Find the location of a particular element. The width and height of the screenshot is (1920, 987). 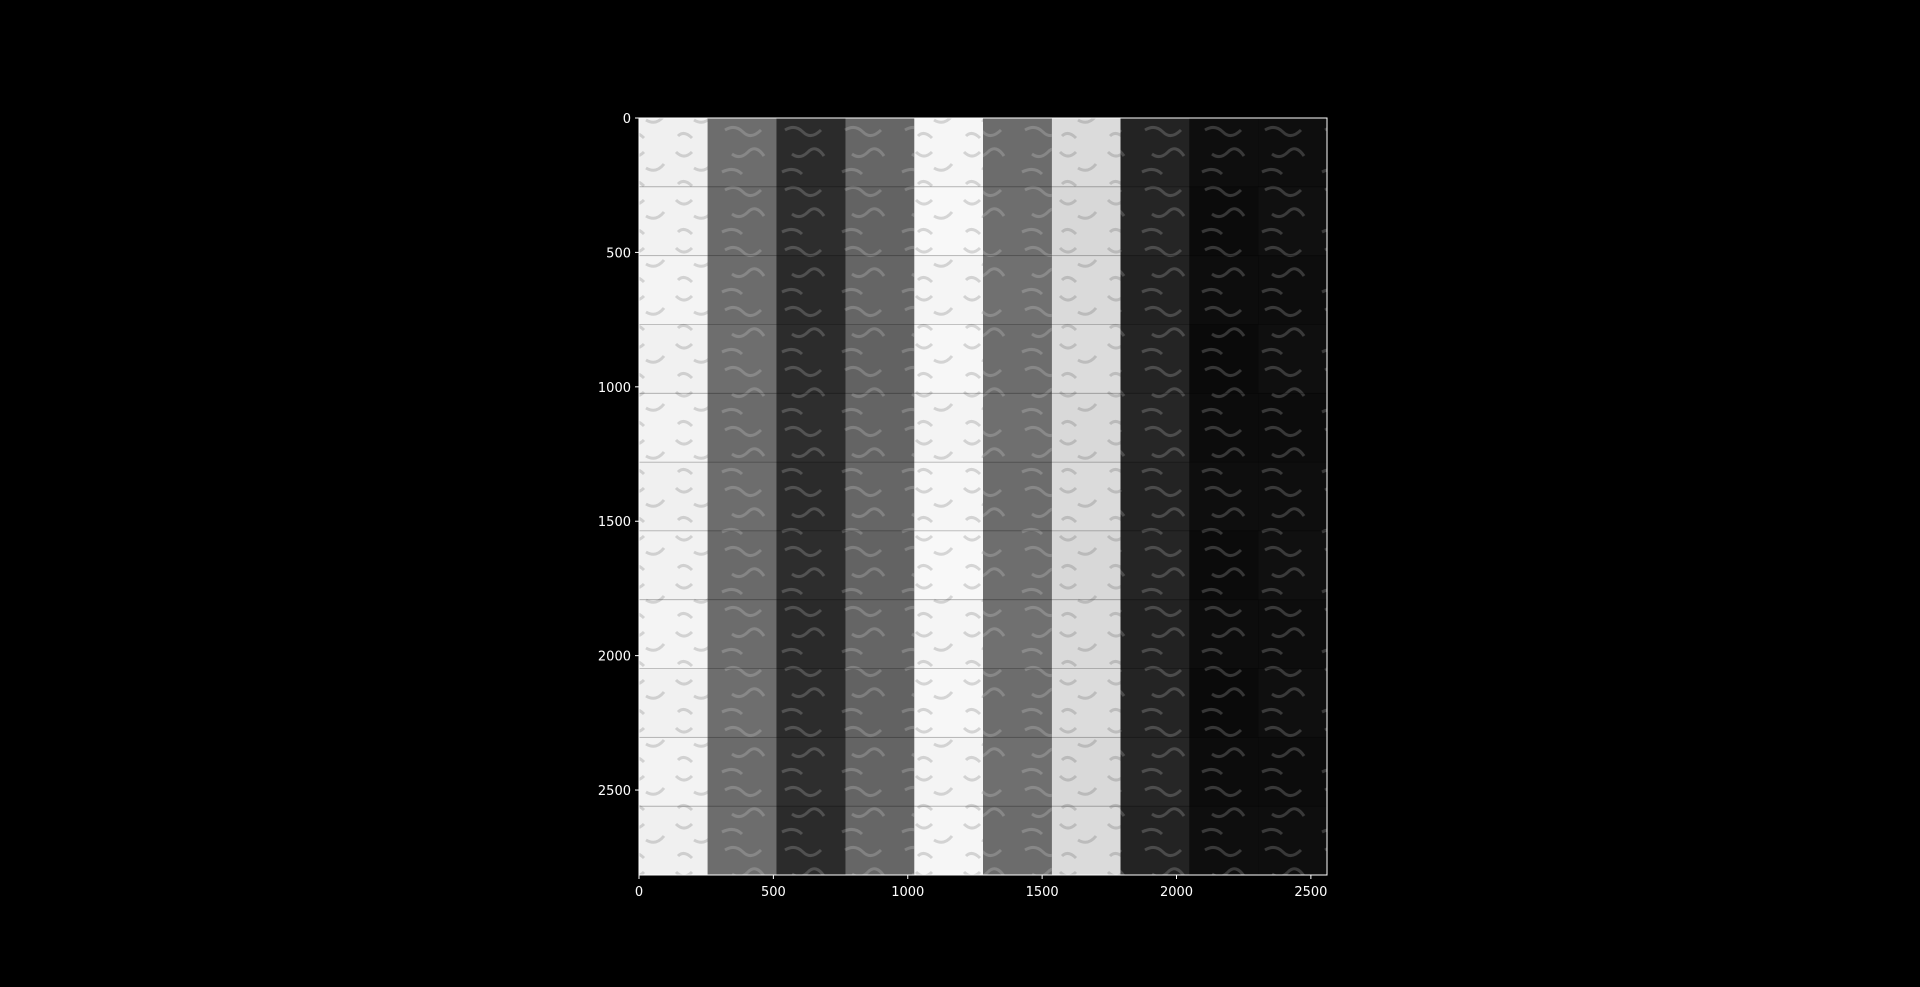

y-axis: 0 500 1000 1500 2000 2500 is located at coordinates (618, 455).